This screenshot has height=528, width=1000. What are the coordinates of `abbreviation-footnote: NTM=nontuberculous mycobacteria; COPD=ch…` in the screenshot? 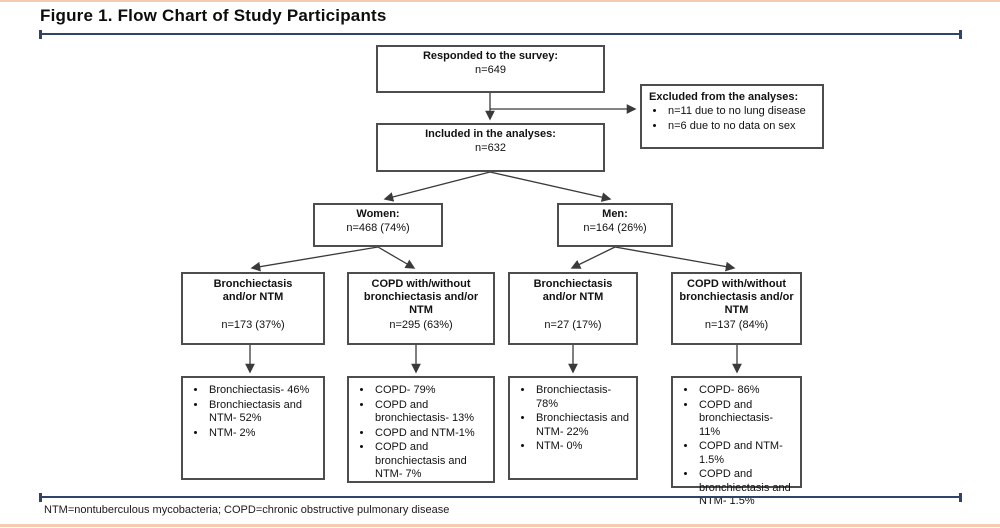 It's located at (247, 510).